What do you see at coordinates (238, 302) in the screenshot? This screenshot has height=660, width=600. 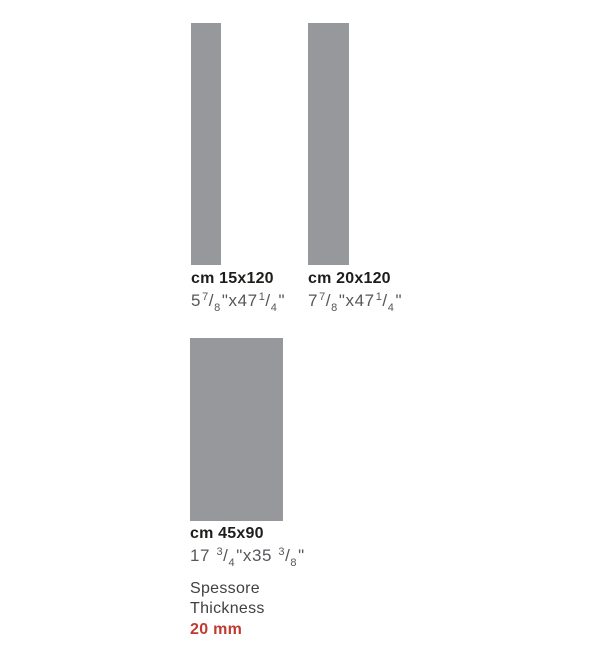 I see `tile-imperial-label-15x120: 57/8"x471/4"` at bounding box center [238, 302].